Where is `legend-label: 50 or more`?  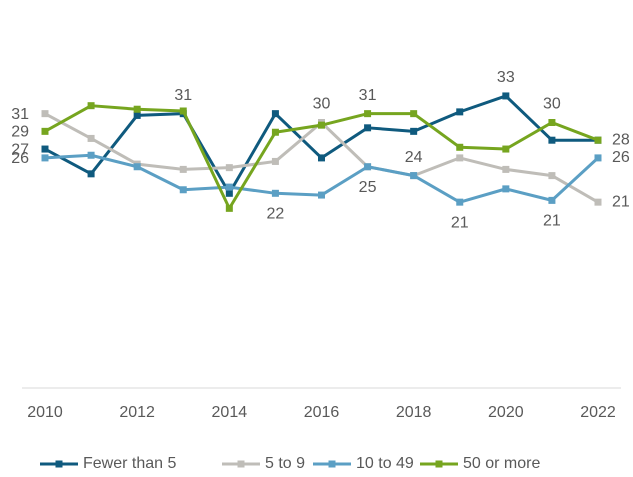
legend-label: 50 or more is located at coordinates (501, 463).